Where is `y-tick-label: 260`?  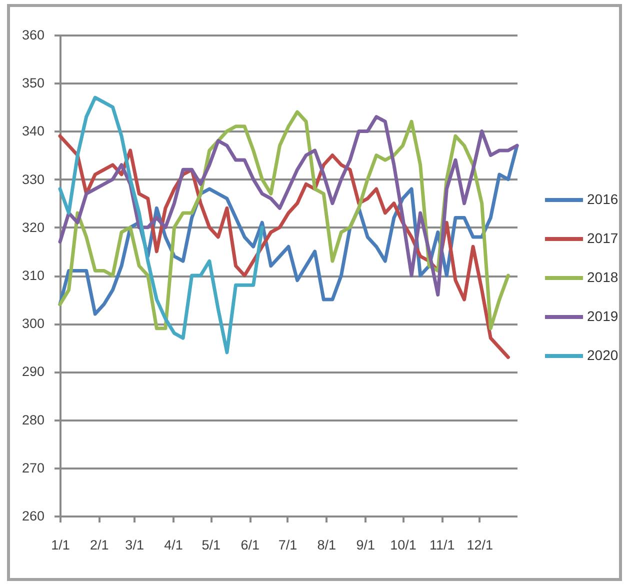
y-tick-label: 260 is located at coordinates (33, 516).